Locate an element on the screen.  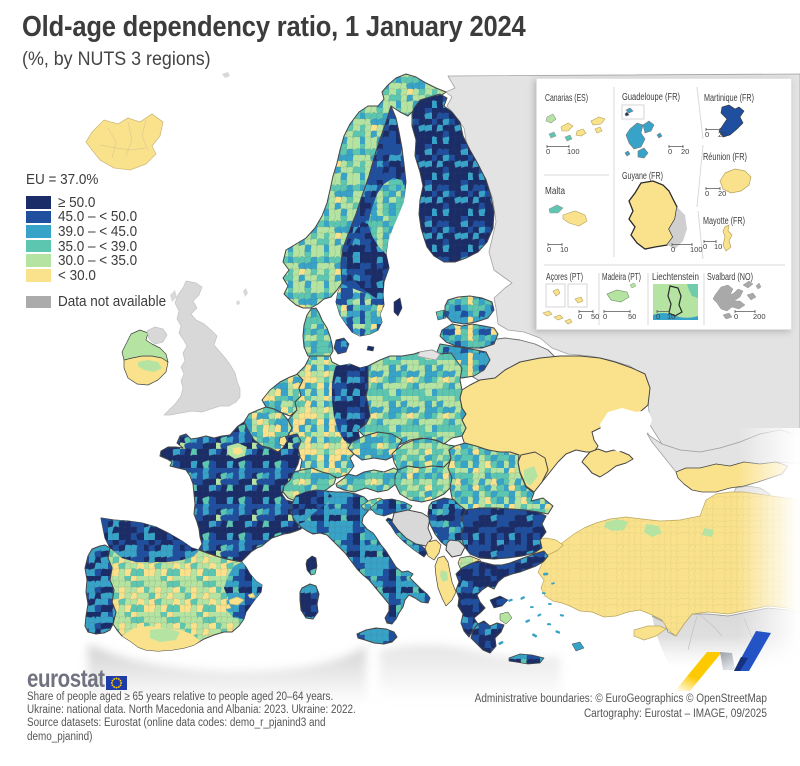
svg-text: Açores (PT) is located at coordinates (564, 277).